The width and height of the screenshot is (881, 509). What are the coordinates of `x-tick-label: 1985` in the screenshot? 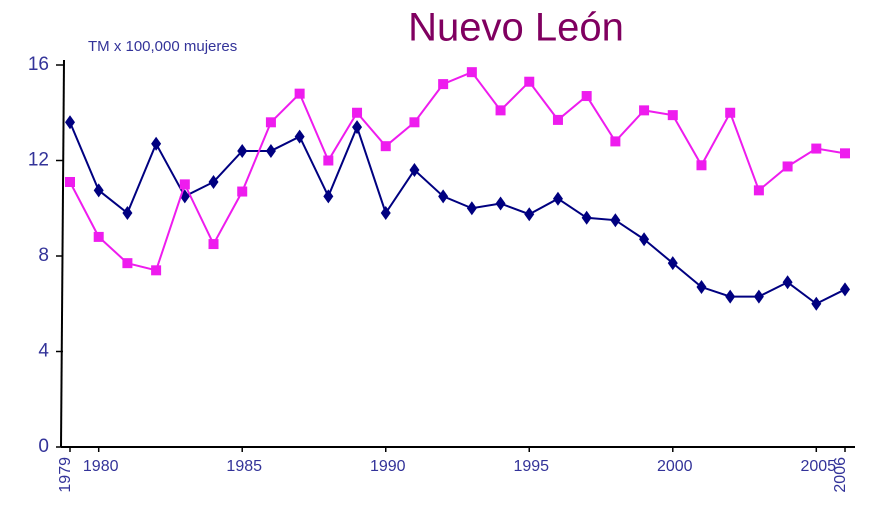 It's located at (244, 466).